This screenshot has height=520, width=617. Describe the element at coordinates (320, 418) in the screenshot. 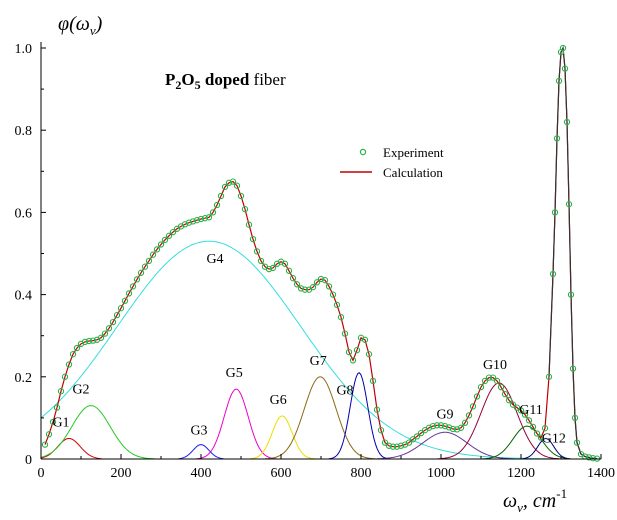

I see `component-curve-g7` at that location.